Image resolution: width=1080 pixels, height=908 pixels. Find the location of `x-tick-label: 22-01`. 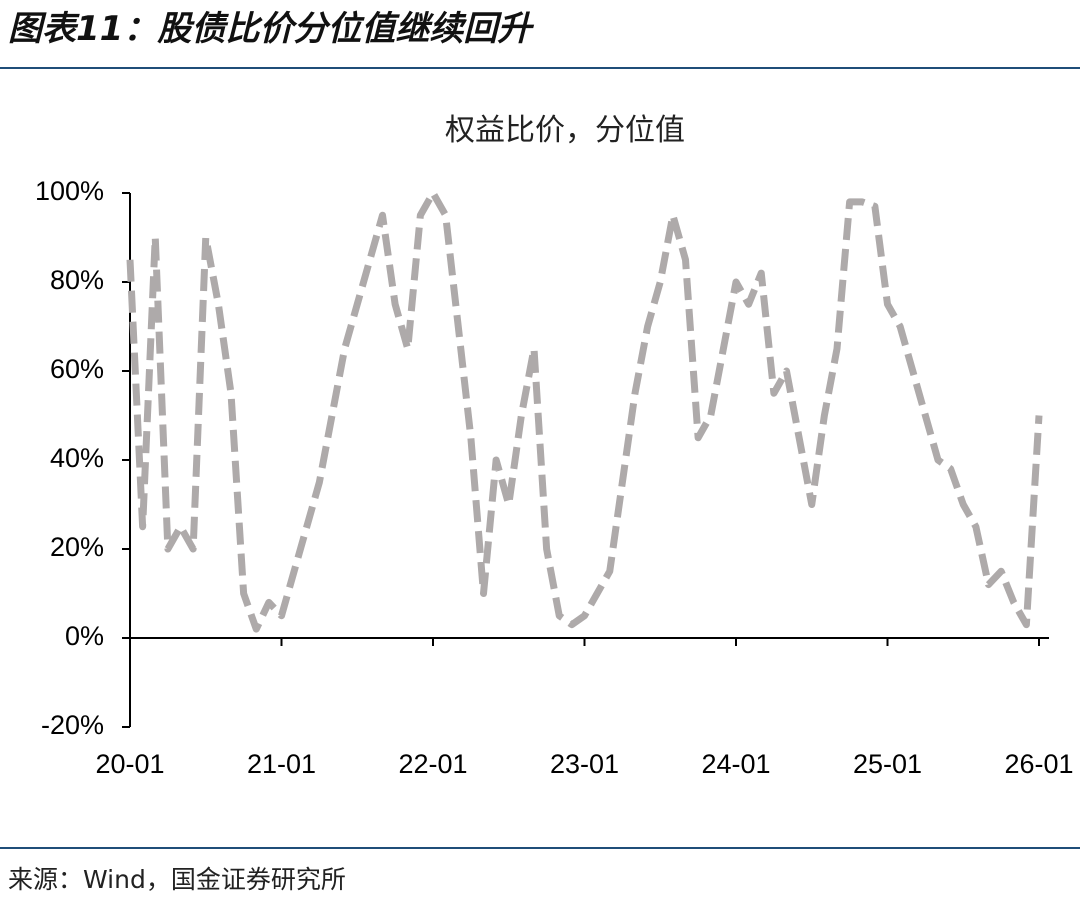

x-tick-label: 22-01 is located at coordinates (432, 764).